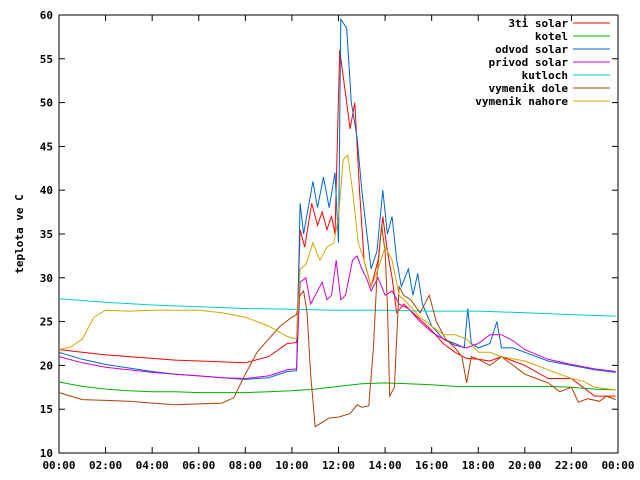 This screenshot has height=480, width=640. I want to click on y-tick-label: 25, so click(46, 322).